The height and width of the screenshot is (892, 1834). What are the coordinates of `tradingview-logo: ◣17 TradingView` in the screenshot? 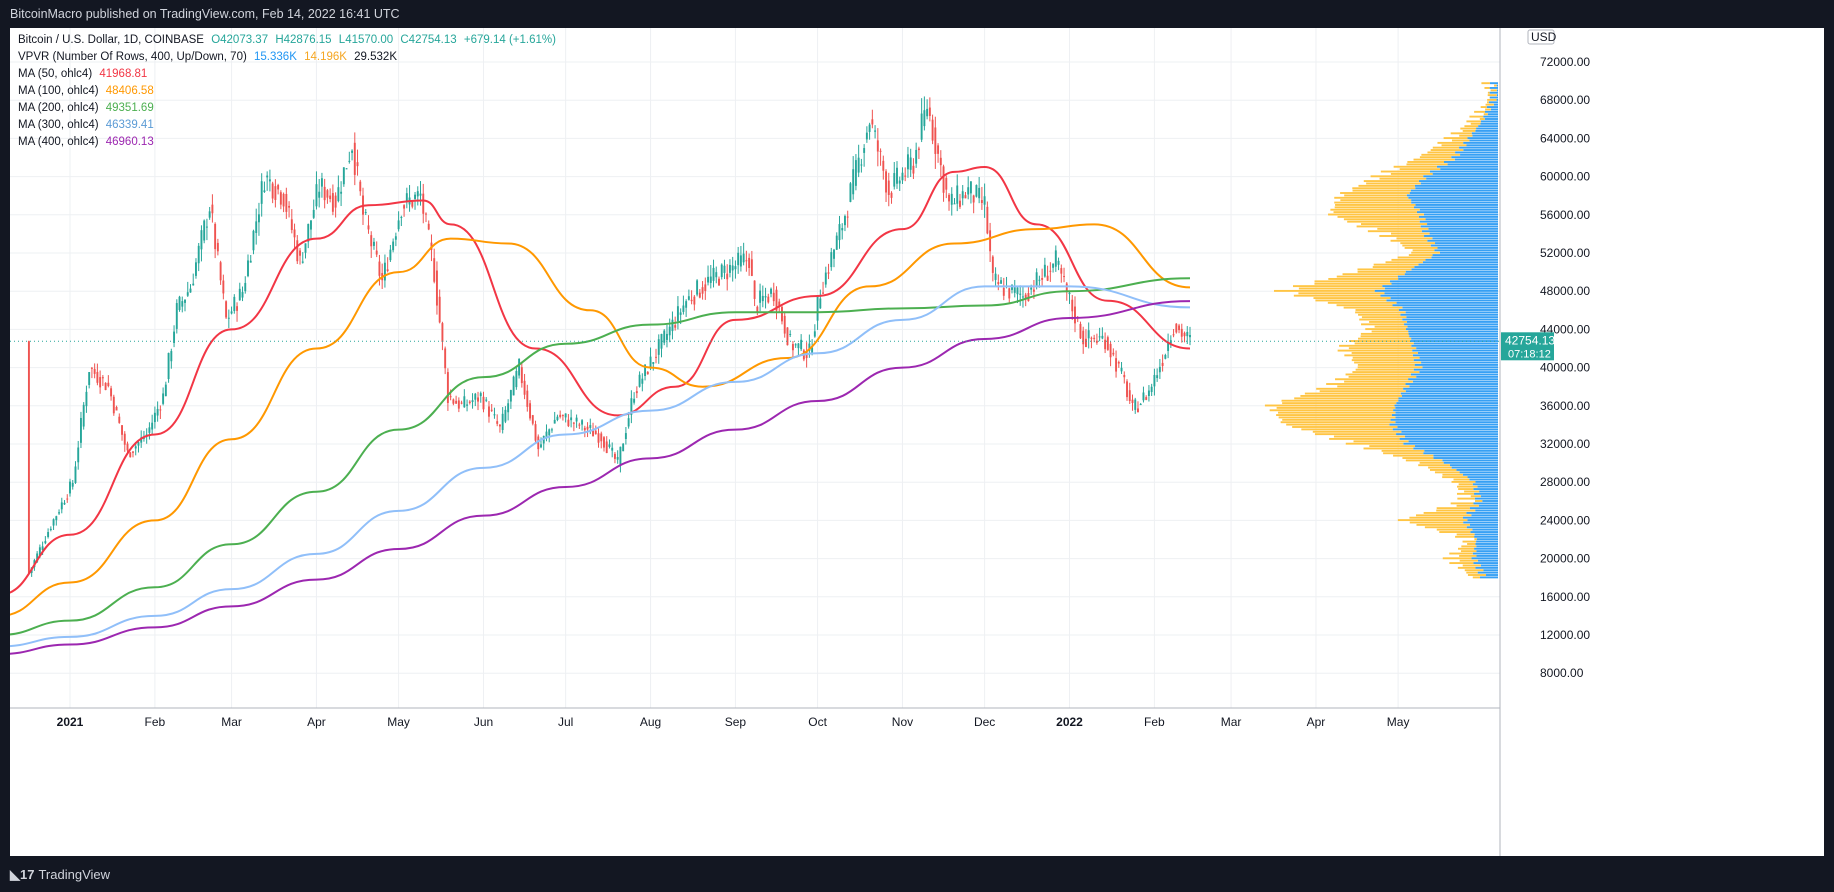 It's located at (60, 875).